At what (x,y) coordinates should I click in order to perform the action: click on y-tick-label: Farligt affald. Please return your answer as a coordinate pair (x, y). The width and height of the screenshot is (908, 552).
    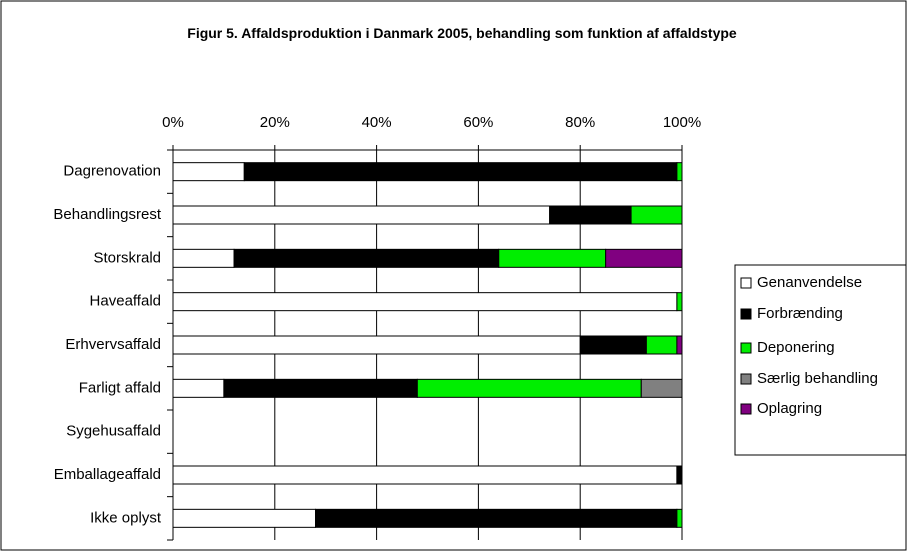
    Looking at the image, I should click on (120, 387).